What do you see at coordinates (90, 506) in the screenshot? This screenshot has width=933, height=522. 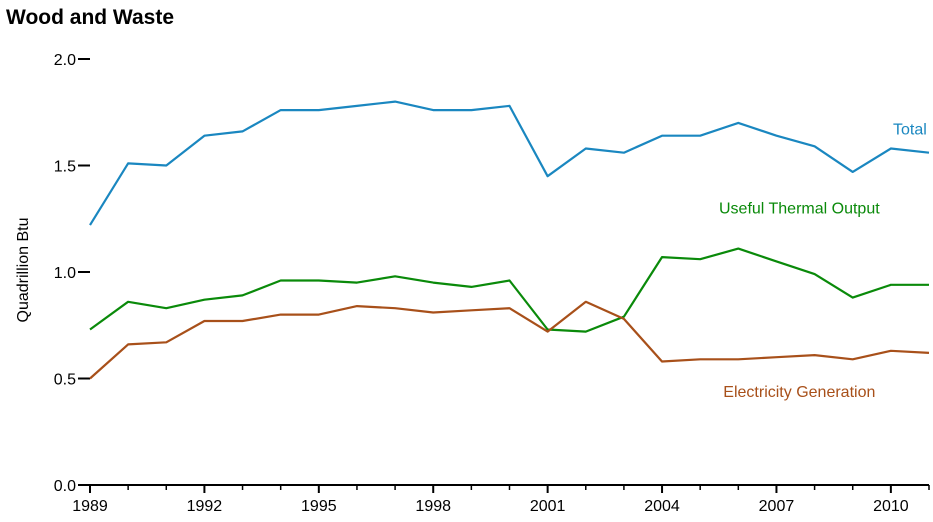 I see `x-tick-label: 1989` at bounding box center [90, 506].